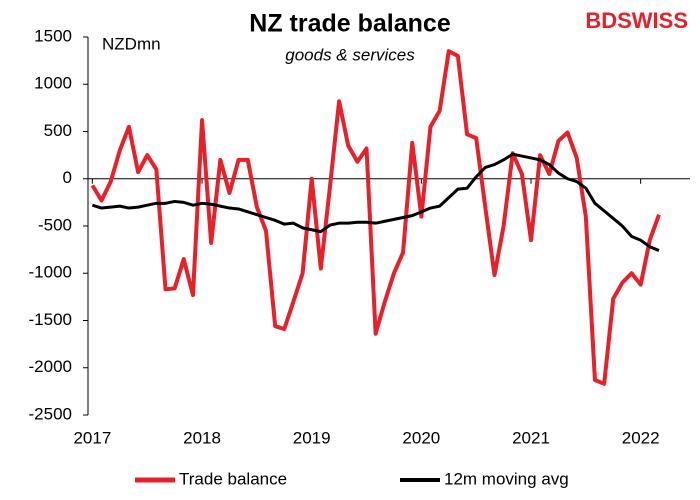  What do you see at coordinates (53, 35) in the screenshot?
I see `y-tick-label: 1500` at bounding box center [53, 35].